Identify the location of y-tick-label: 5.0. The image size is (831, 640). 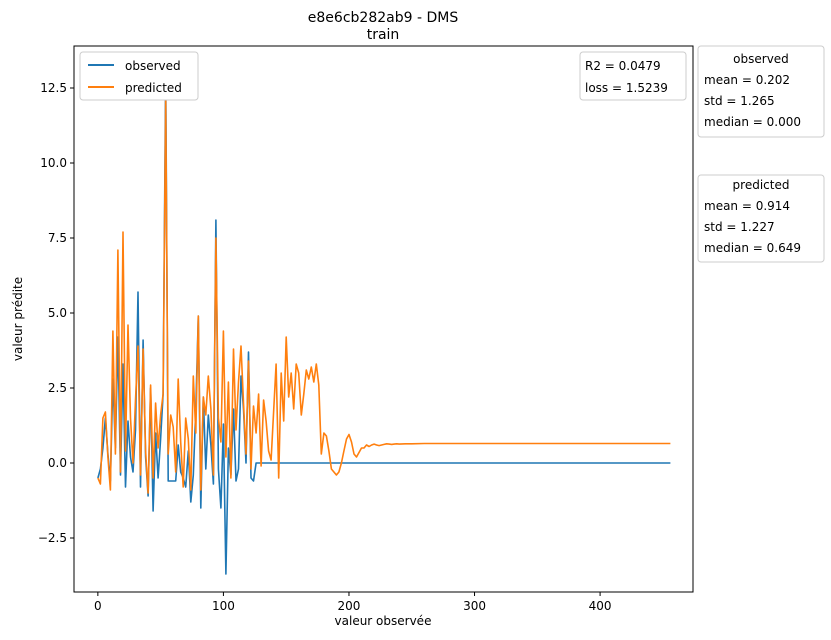
(57, 313).